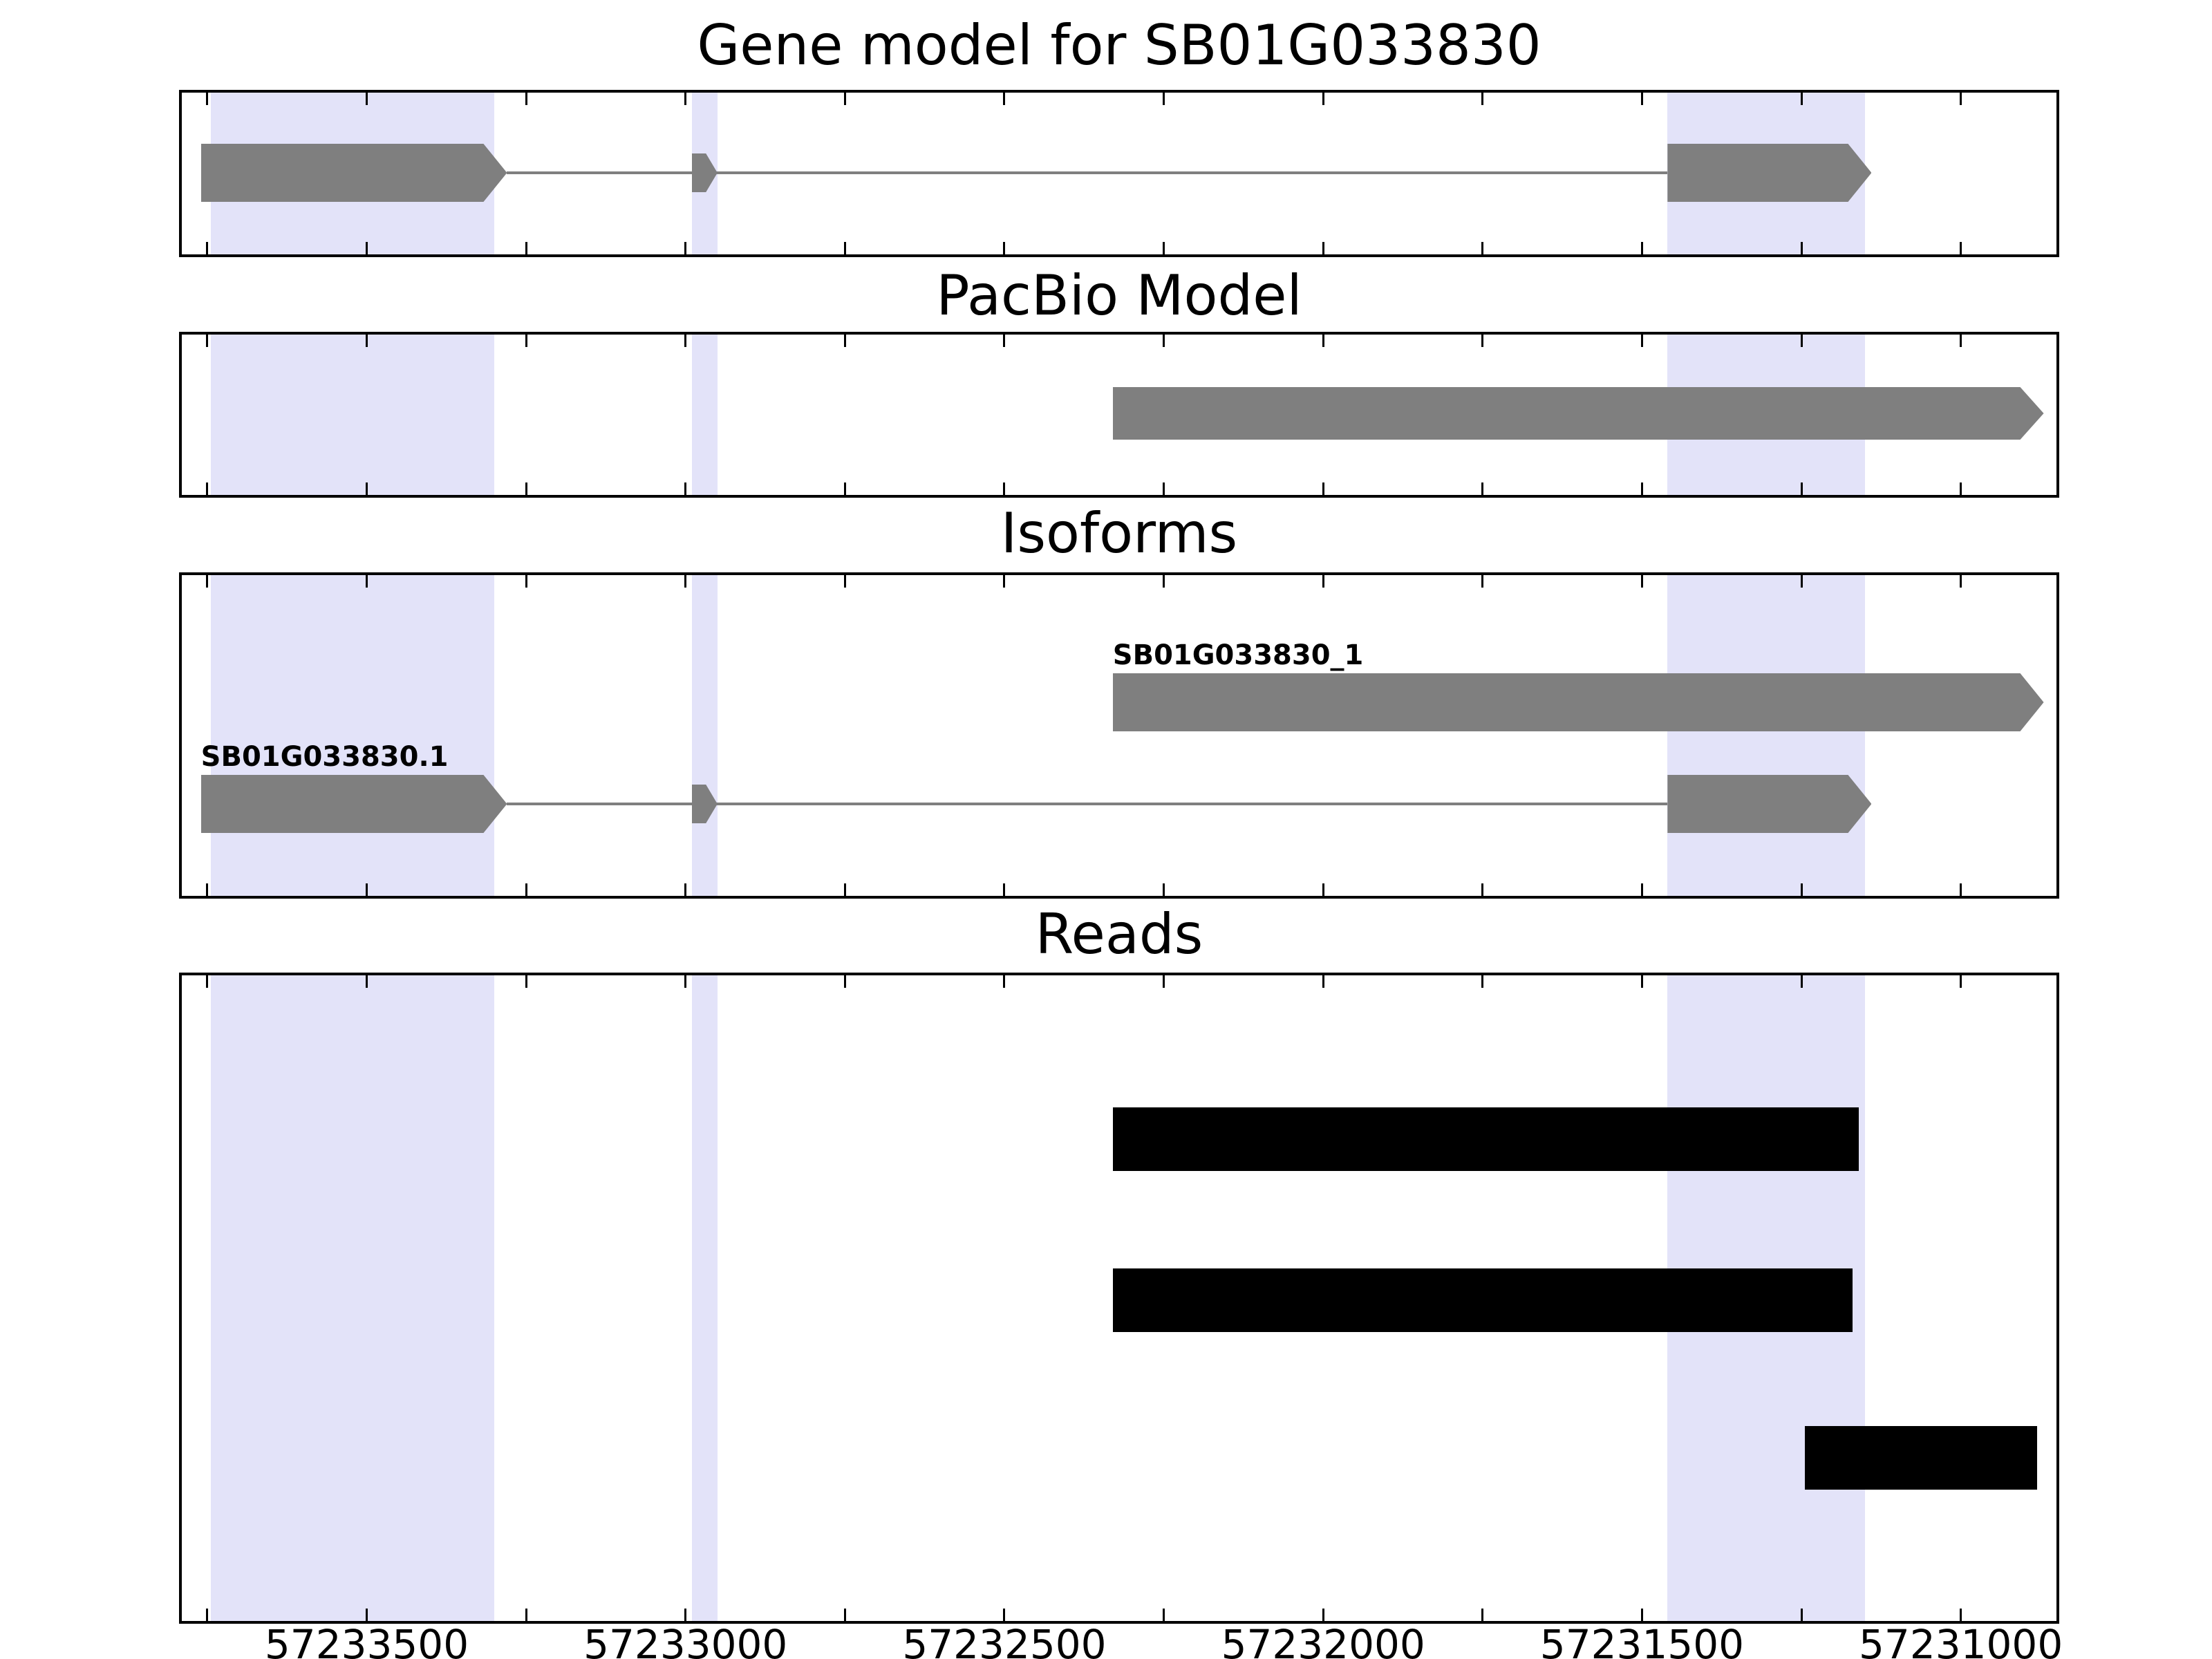 The width and height of the screenshot is (2212, 1659). I want to click on panel-gene-model, so click(1119, 174).